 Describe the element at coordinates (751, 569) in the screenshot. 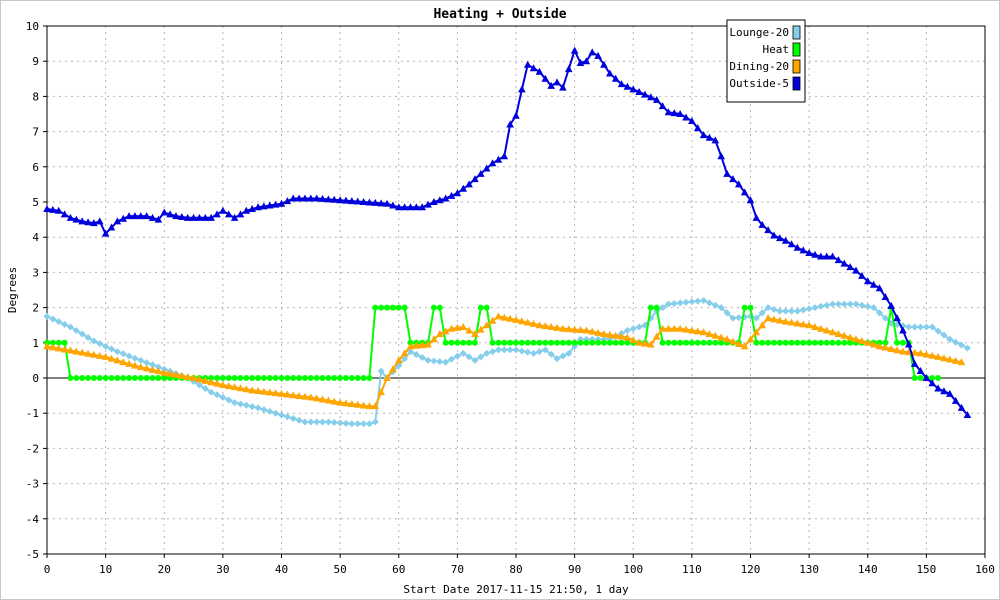

I see `x-tick-label: 120` at that location.